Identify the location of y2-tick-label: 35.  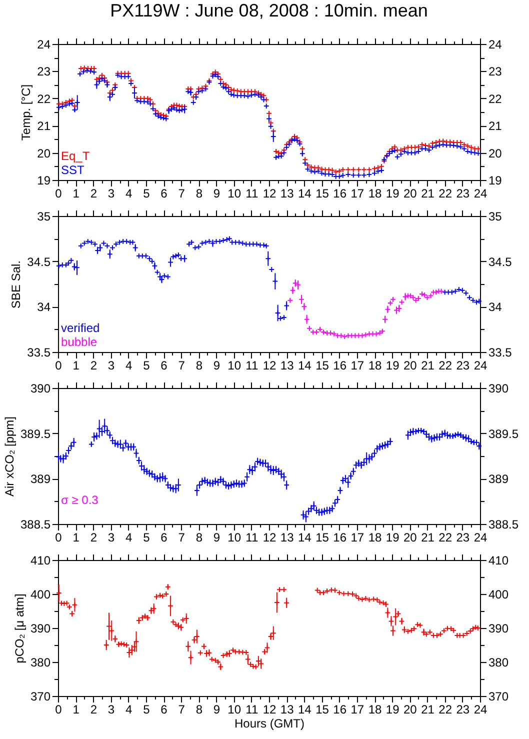
(495, 217).